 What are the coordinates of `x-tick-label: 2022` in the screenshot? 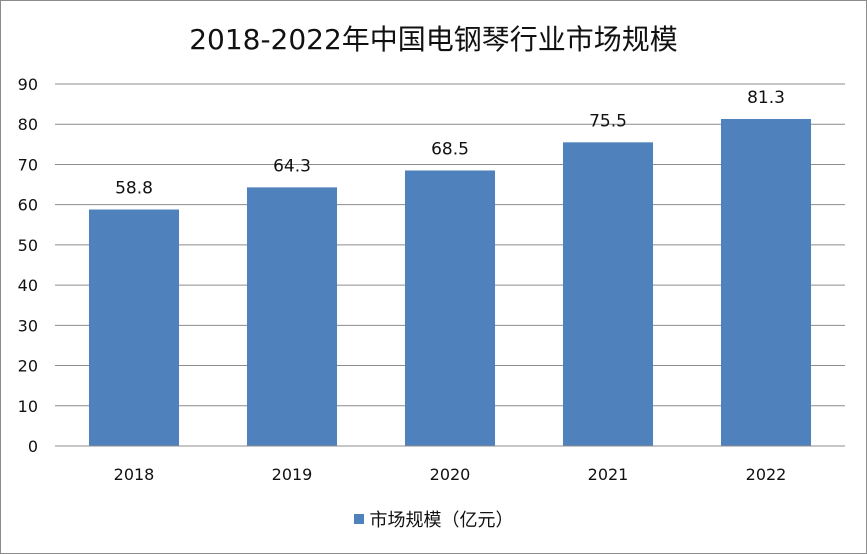 It's located at (766, 474).